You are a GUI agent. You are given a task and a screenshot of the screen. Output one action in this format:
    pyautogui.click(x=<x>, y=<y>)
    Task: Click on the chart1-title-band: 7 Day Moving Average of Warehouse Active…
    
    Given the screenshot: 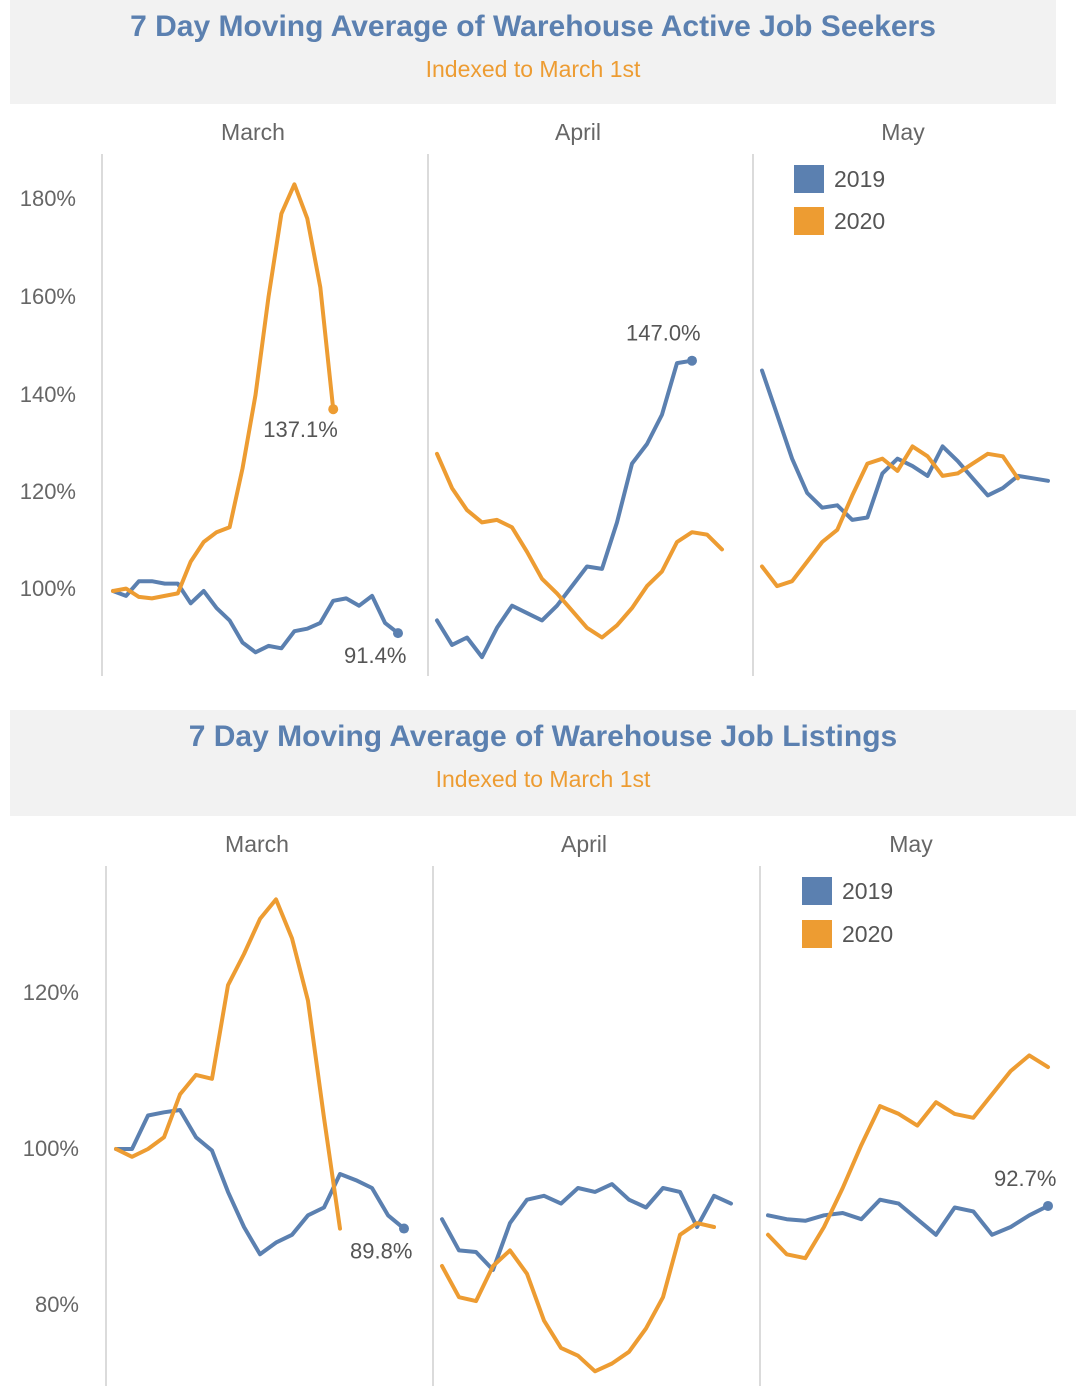 What is the action you would take?
    pyautogui.click(x=533, y=52)
    